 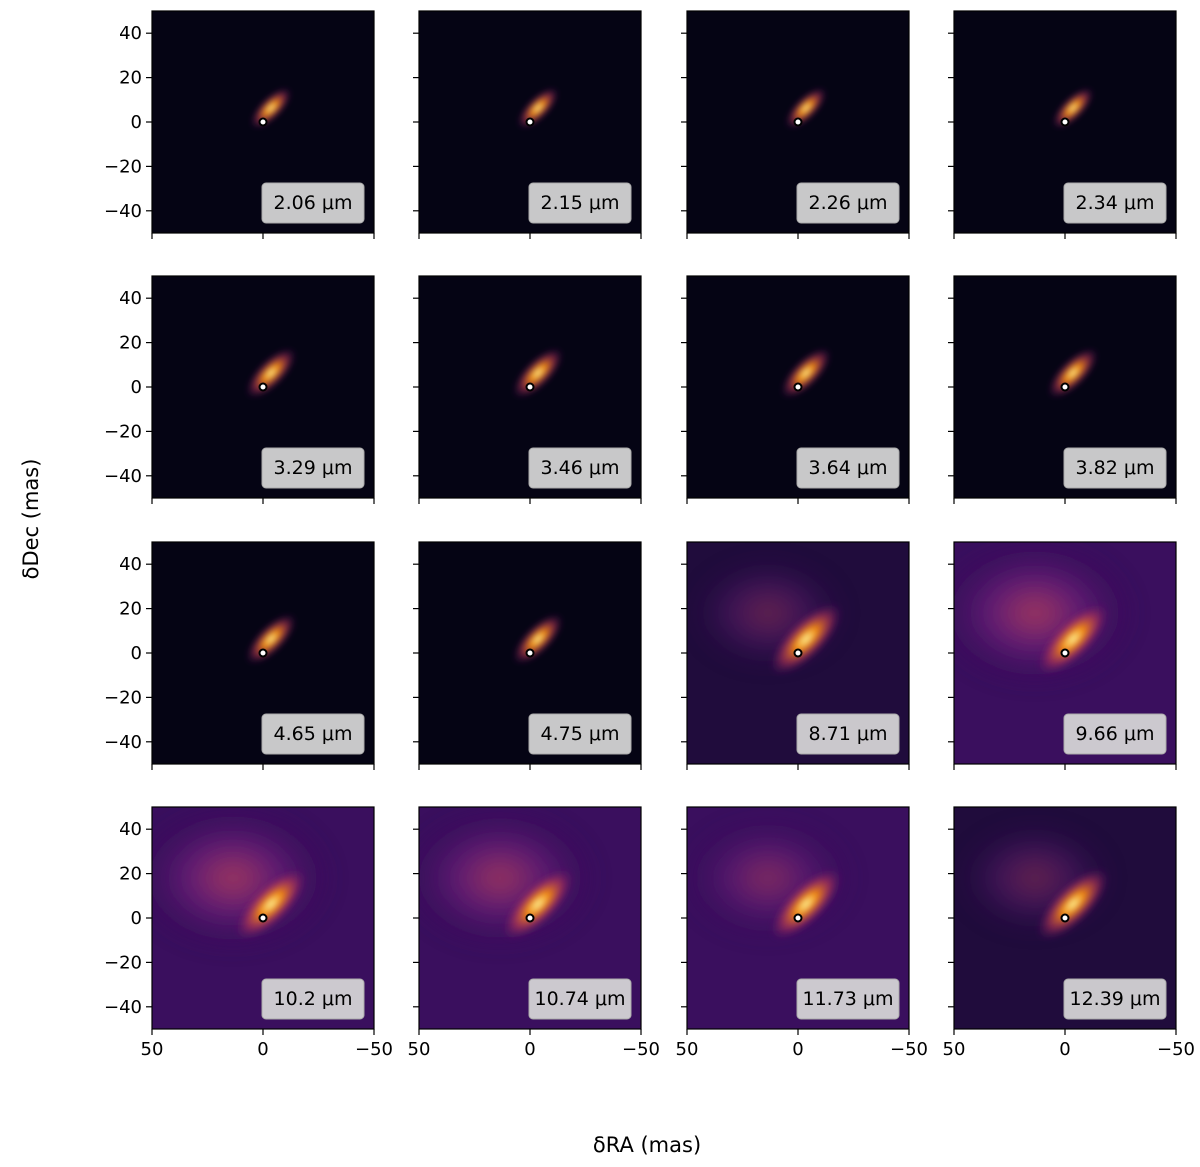 I want to click on panel: 40 20 0 −20 −40 4.65 μm, so click(x=239, y=655).